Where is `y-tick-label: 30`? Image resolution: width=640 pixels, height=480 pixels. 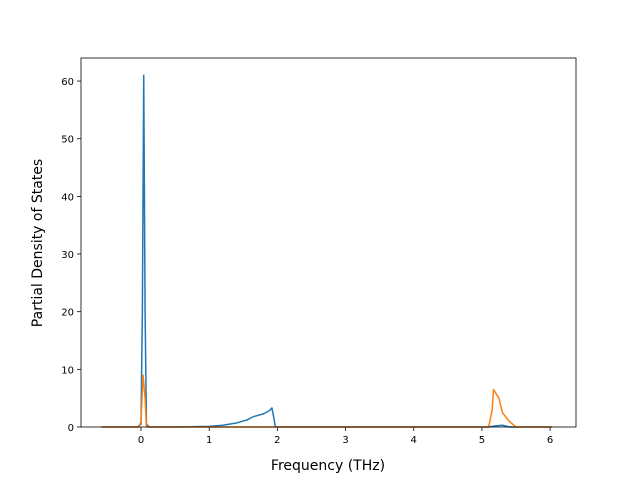 y-tick-label: 30 is located at coordinates (67, 255).